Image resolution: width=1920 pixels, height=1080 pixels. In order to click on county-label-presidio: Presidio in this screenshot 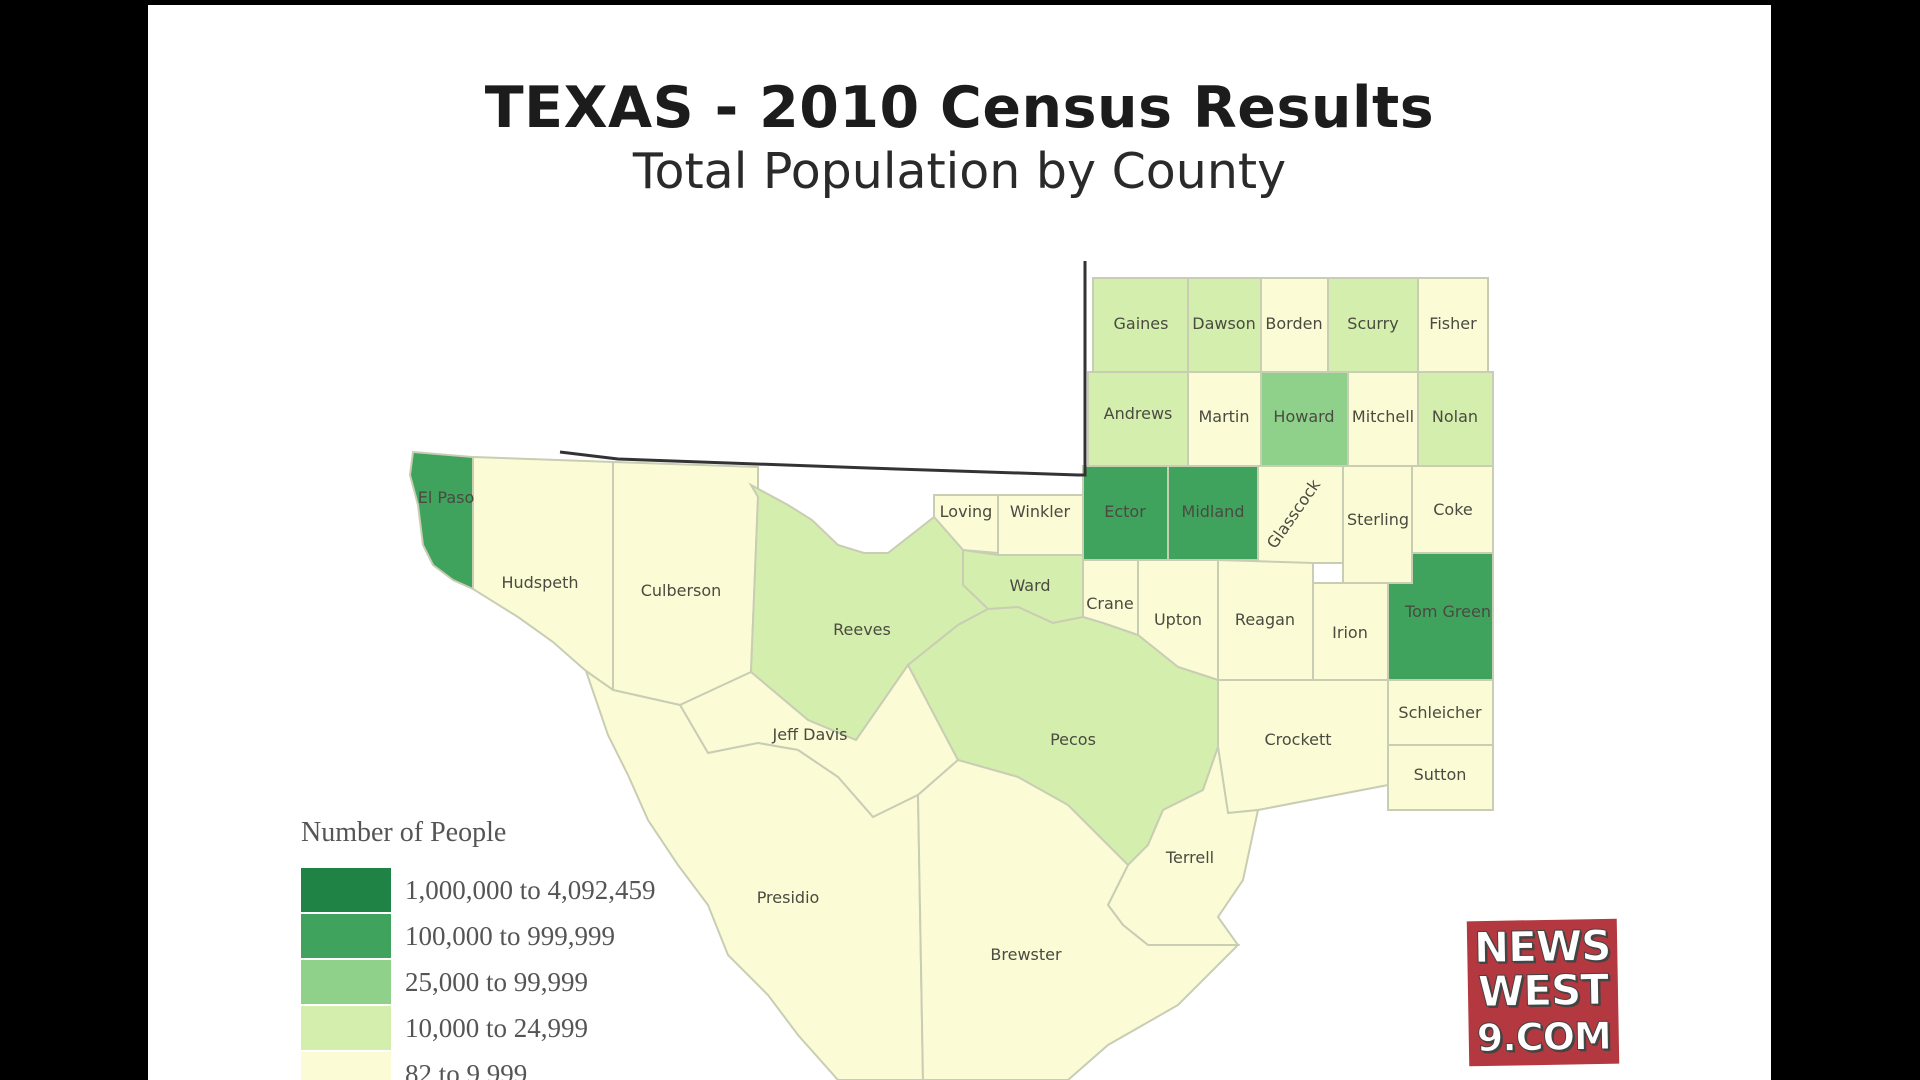, I will do `click(788, 897)`.